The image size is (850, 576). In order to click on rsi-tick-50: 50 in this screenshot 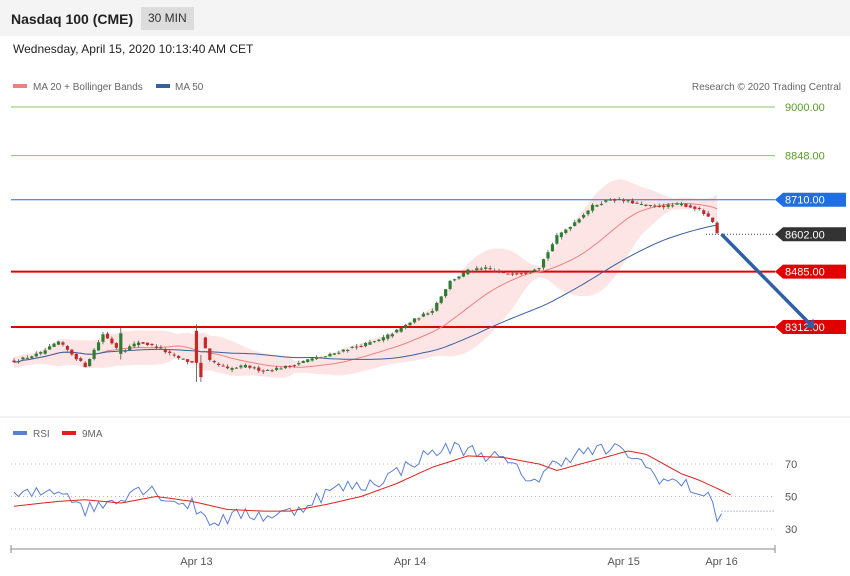, I will do `click(791, 498)`.